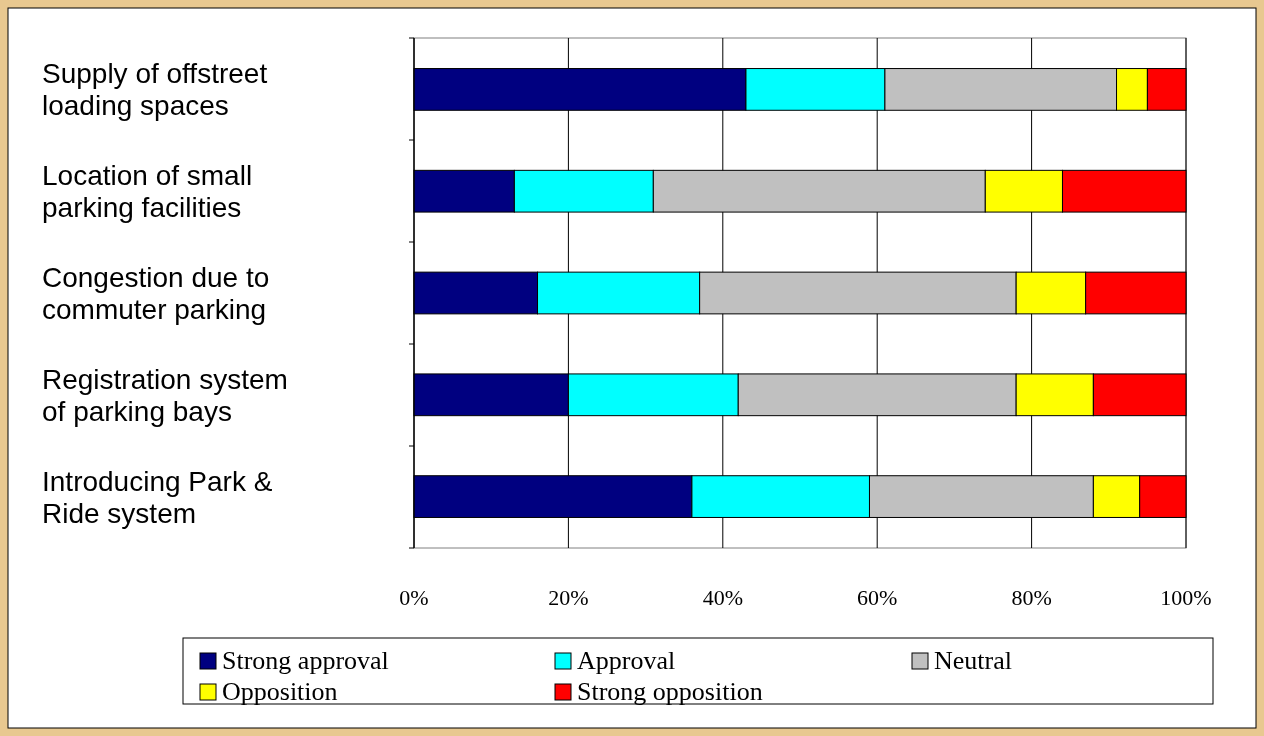  Describe the element at coordinates (414, 597) in the screenshot. I see `x-tick-label: 0%` at that location.